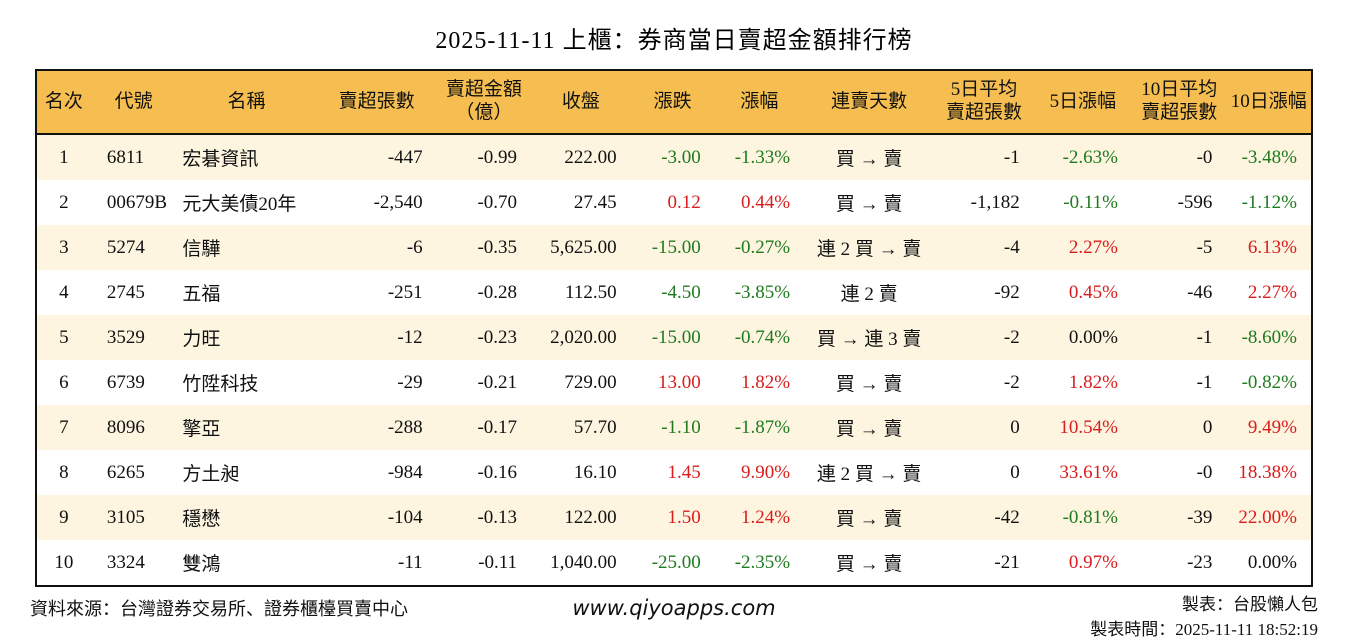 This screenshot has height=642, width=1348. Describe the element at coordinates (125, 562) in the screenshot. I see `cell-code: 3324` at that location.